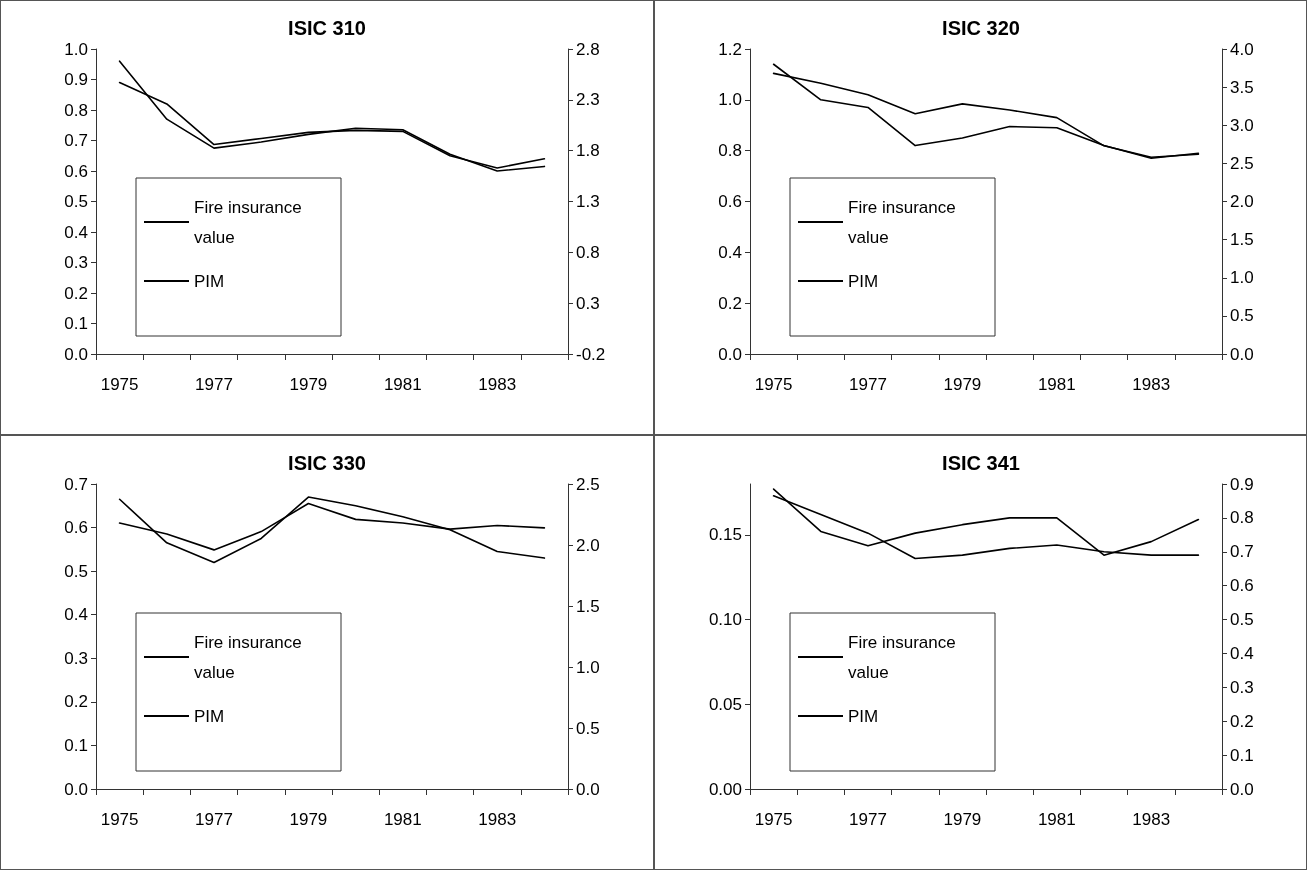 The height and width of the screenshot is (870, 1307). Describe the element at coordinates (1241, 653) in the screenshot. I see `y2-tick-label: 0.4` at that location.